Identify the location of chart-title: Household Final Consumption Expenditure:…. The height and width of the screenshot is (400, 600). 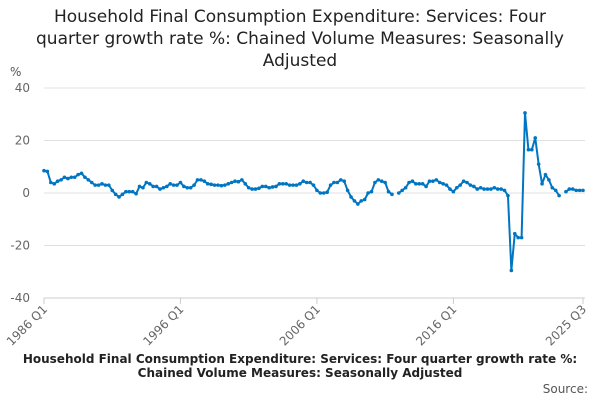
(300, 39).